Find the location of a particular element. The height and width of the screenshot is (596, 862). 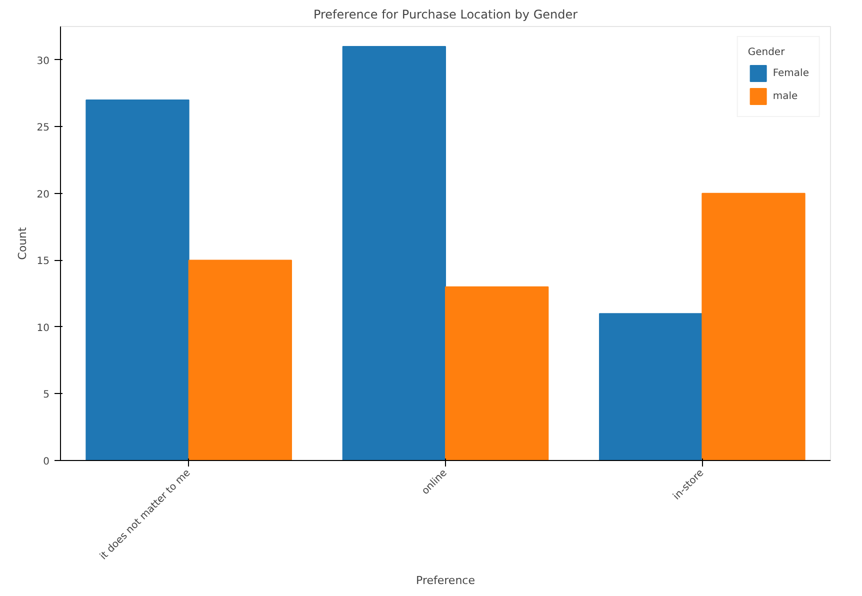

x-axis-title: Preference is located at coordinates (446, 581).